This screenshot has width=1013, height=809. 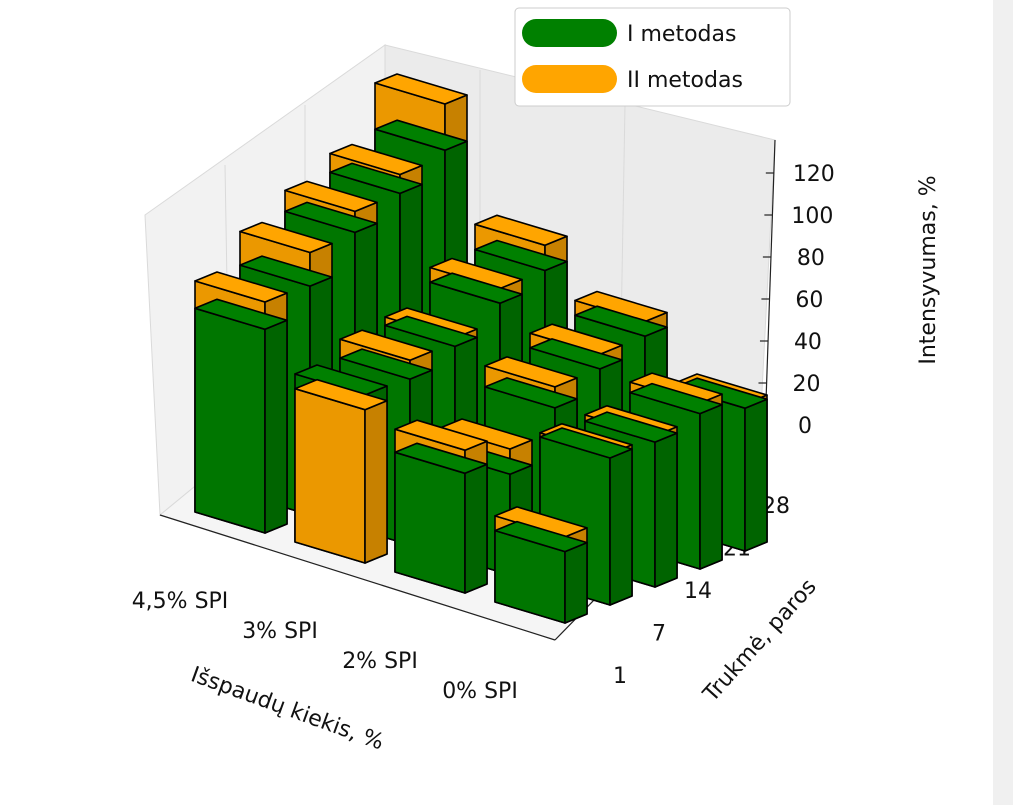 What do you see at coordinates (652, 57) in the screenshot?
I see `legend: I metodas II metodas` at bounding box center [652, 57].